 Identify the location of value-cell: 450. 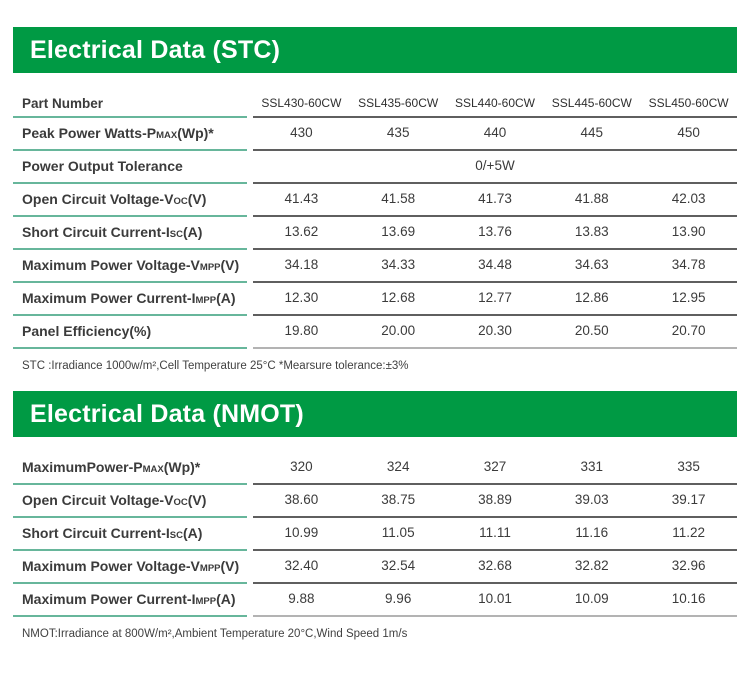
(688, 132).